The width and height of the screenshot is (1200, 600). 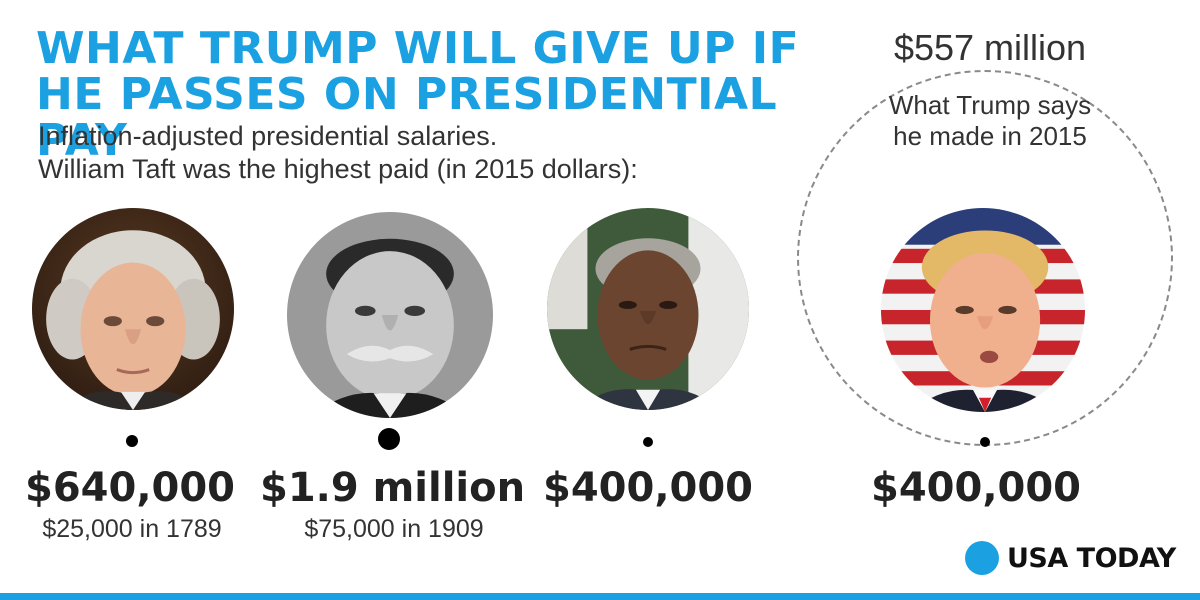 I want to click on nominal-salary-taft: $75,000 in 1909, so click(x=394, y=529).